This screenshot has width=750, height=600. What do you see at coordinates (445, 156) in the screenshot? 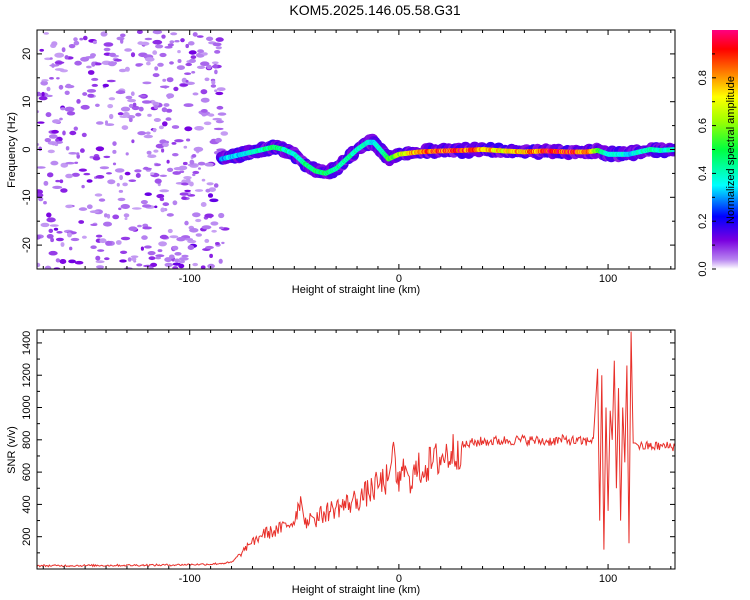
I see `signal-track` at bounding box center [445, 156].